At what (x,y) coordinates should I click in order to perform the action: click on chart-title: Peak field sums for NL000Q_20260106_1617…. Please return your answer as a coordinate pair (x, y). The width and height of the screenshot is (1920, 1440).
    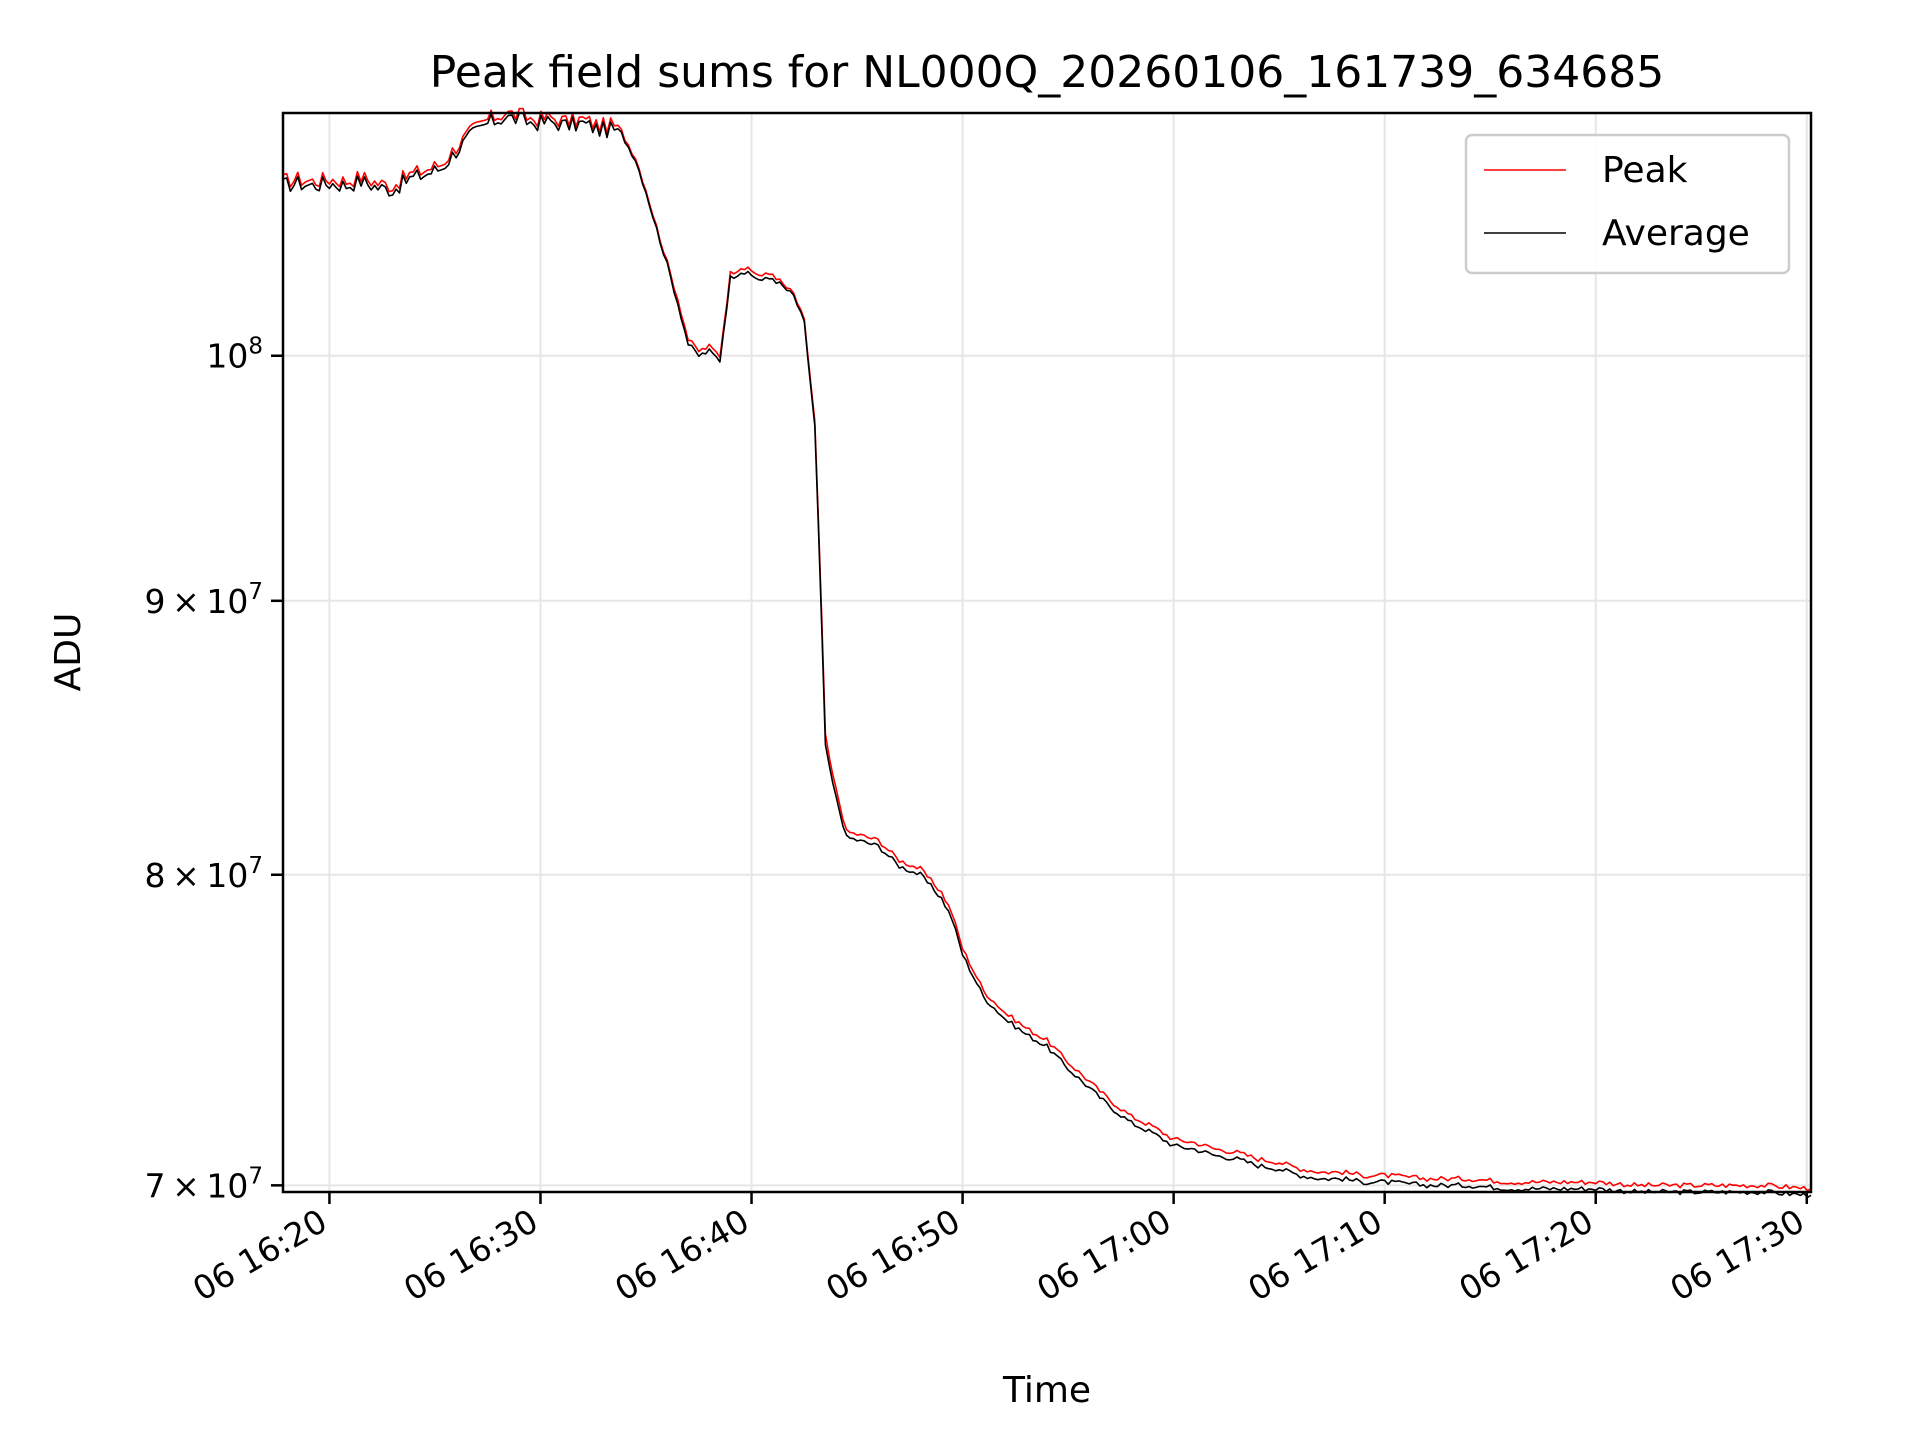
    Looking at the image, I should click on (1047, 72).